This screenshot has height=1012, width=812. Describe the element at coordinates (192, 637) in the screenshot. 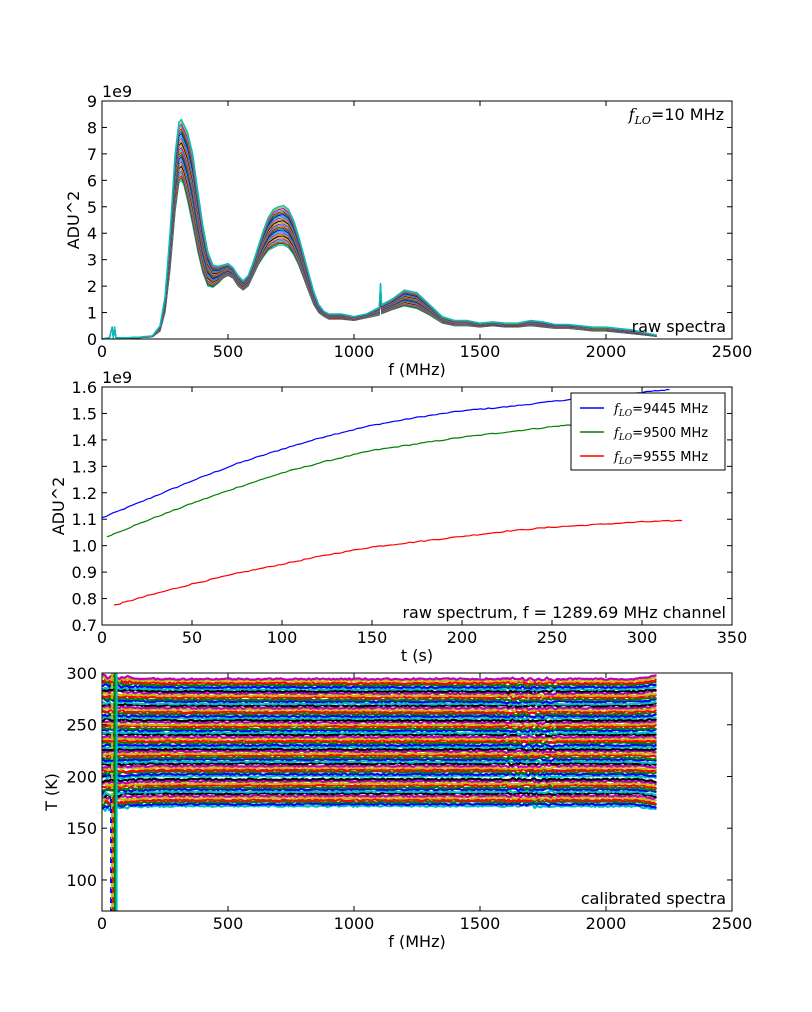

I see `x-tick-label: 50` at that location.